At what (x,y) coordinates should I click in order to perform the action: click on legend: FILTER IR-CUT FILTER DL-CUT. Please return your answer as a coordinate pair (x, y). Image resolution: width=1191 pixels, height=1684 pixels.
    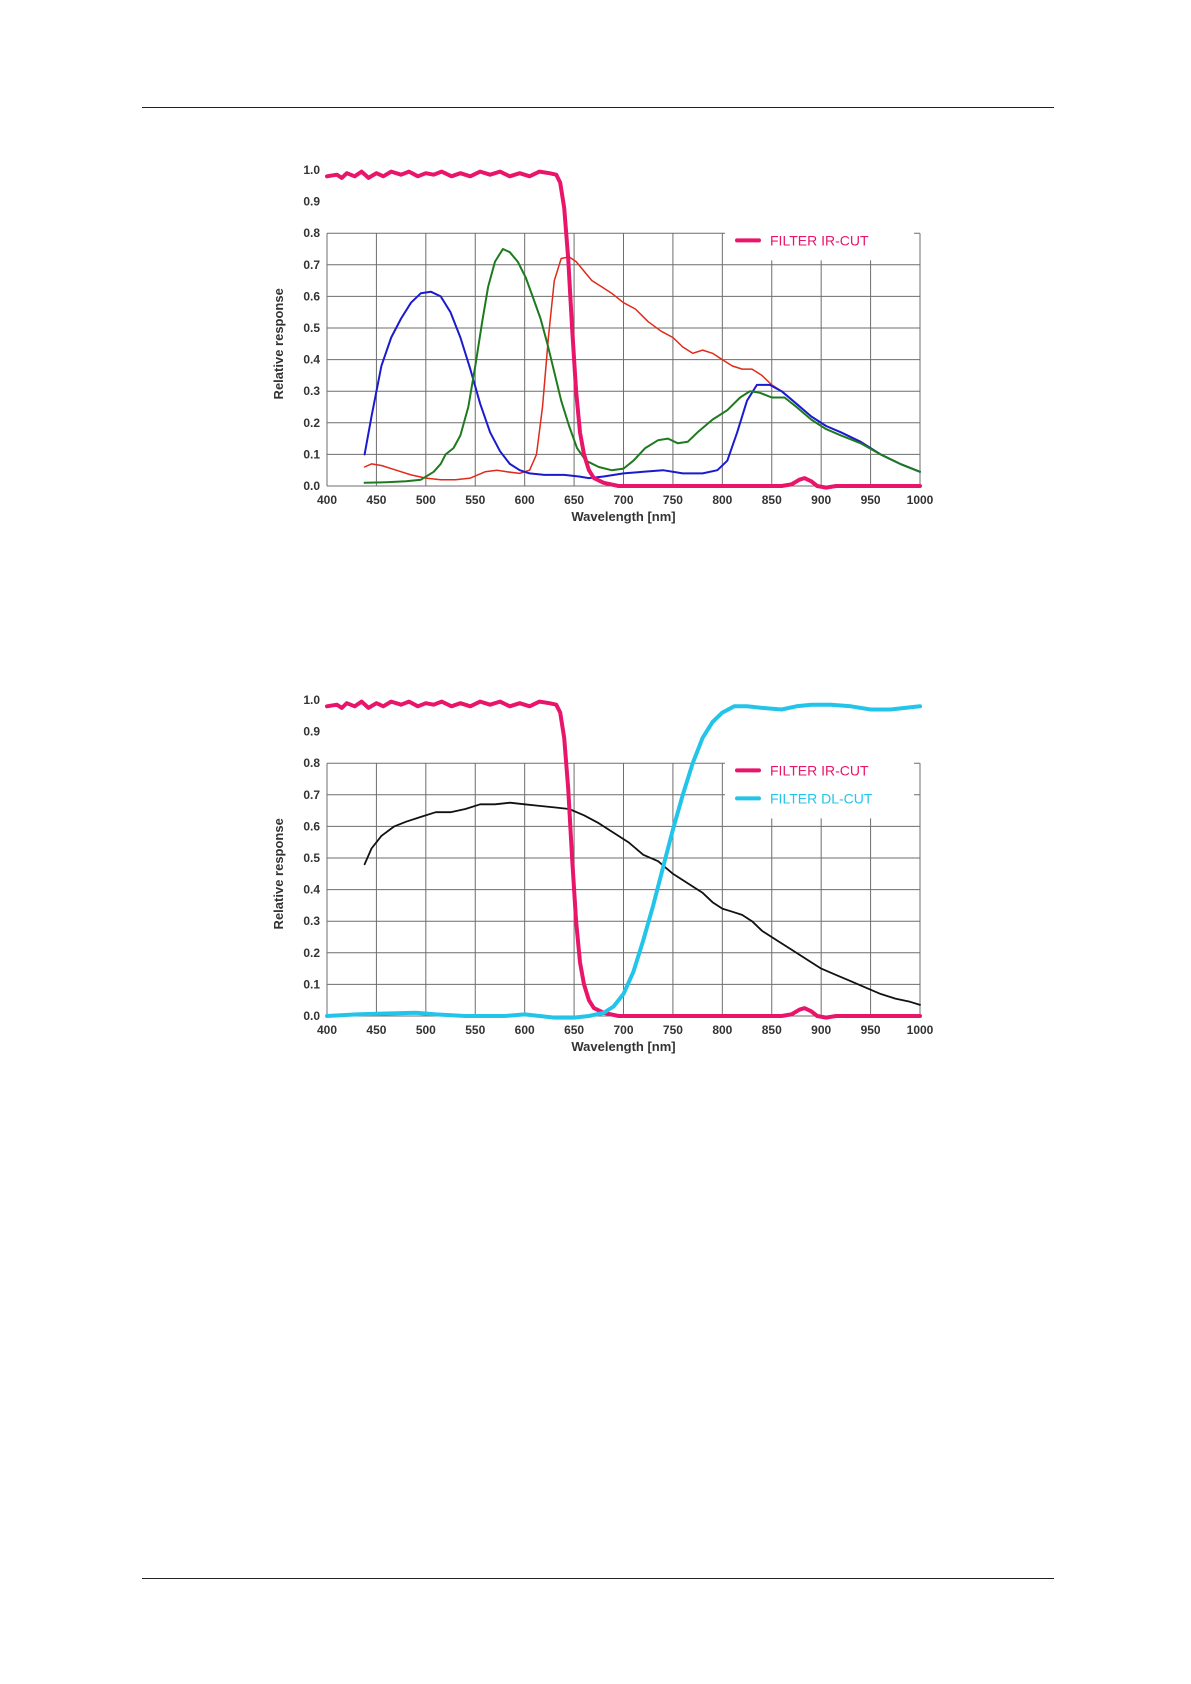
    Looking at the image, I should click on (819, 788).